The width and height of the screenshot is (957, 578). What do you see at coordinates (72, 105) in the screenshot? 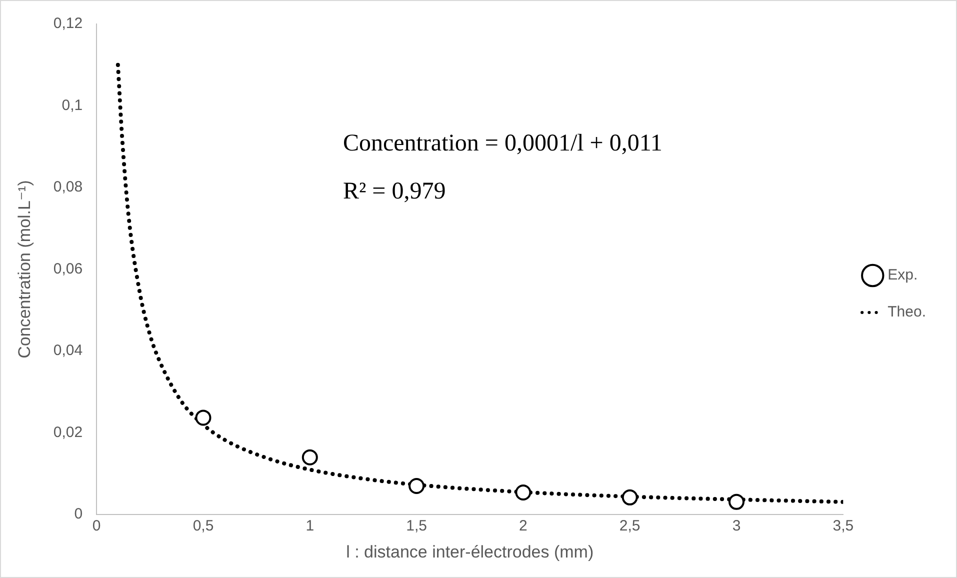
I see `y-tick-label: 0,1` at bounding box center [72, 105].